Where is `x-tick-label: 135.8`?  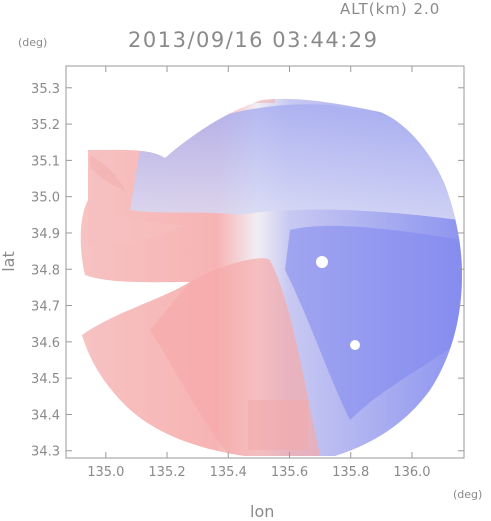
x-tick-label: 135.8 is located at coordinates (350, 472).